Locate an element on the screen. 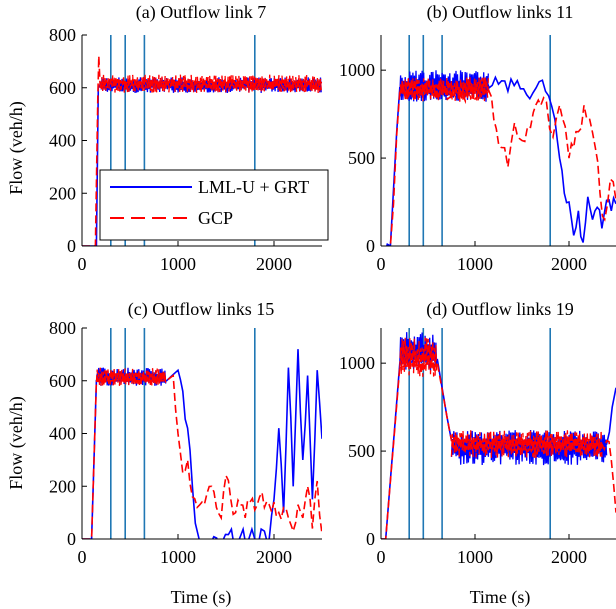 The width and height of the screenshot is (616, 609). series-line-lml-u-grt is located at coordinates (498, 160).